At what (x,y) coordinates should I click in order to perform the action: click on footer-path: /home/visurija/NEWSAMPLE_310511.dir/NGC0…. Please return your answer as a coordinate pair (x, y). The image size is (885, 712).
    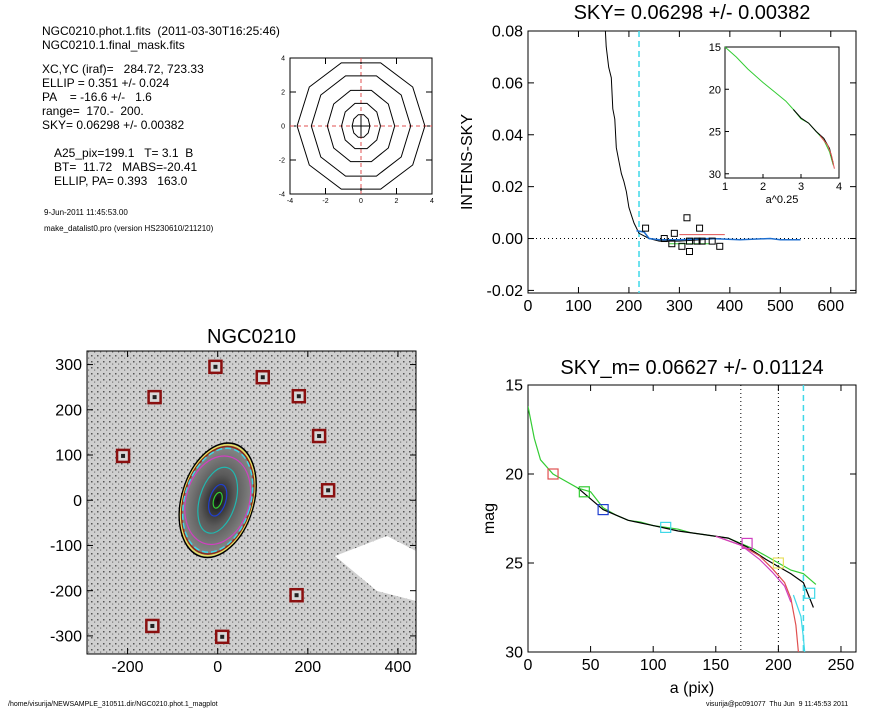
    Looking at the image, I should click on (113, 704).